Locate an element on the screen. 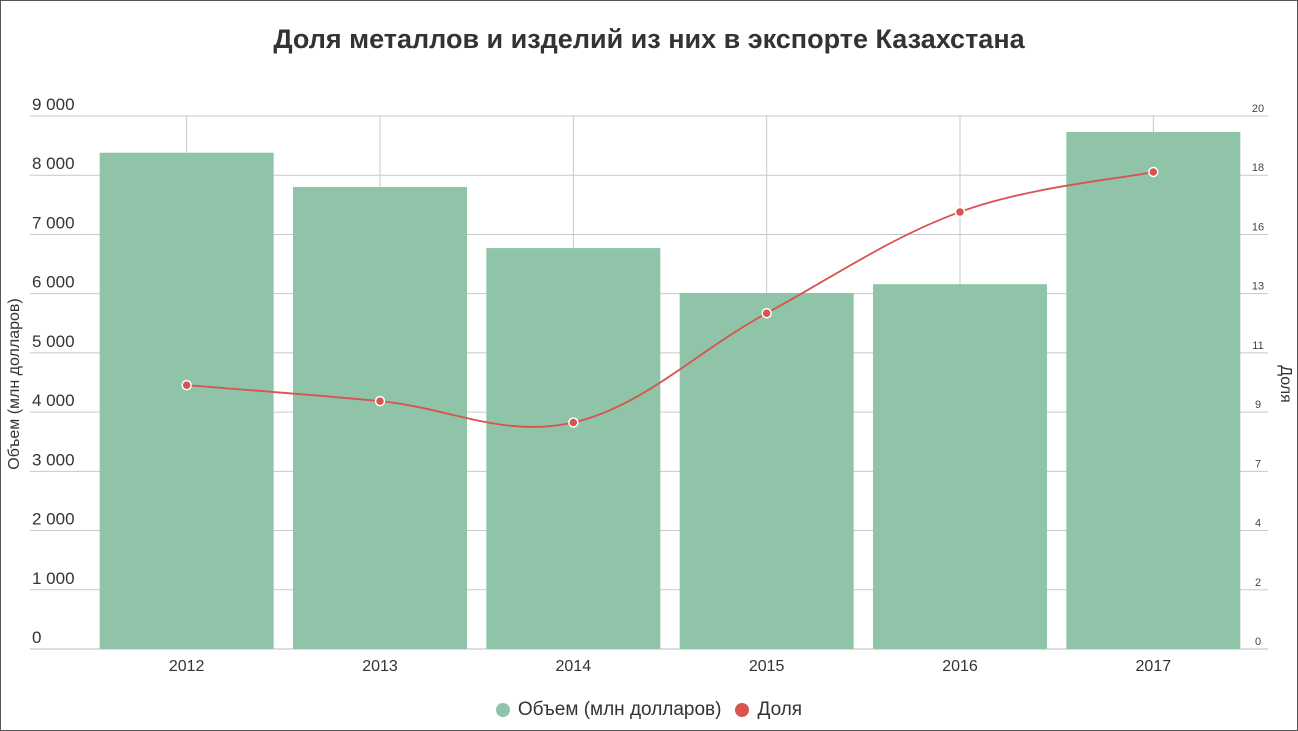 Image resolution: width=1298 pixels, height=731 pixels. bar-2016 is located at coordinates (960, 466).